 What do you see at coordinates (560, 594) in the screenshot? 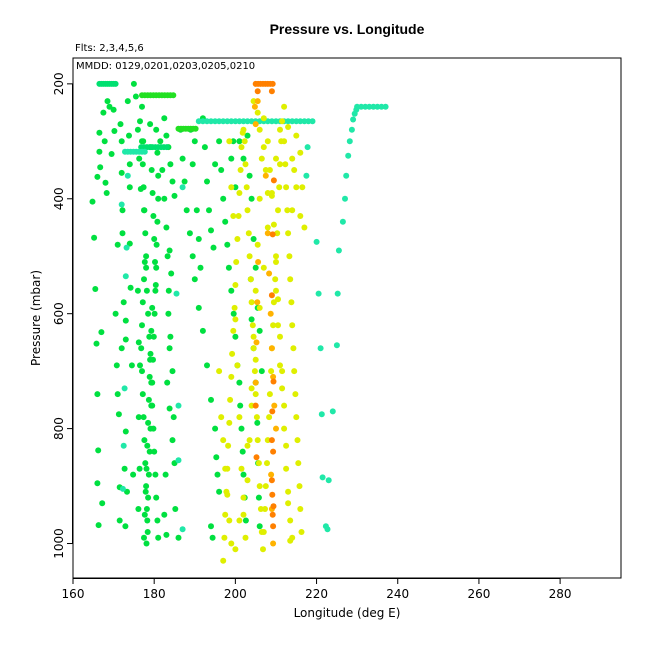
I see `x-tick-label: 280` at bounding box center [560, 594].